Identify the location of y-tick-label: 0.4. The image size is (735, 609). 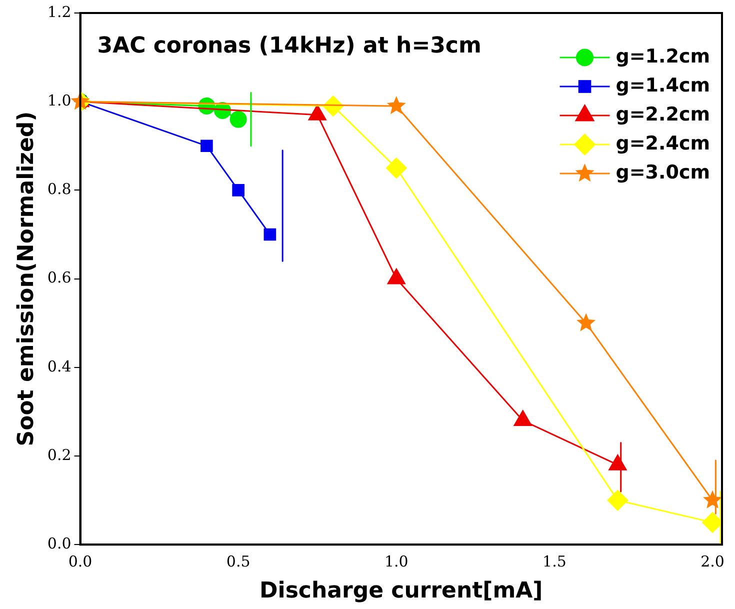
(59, 366).